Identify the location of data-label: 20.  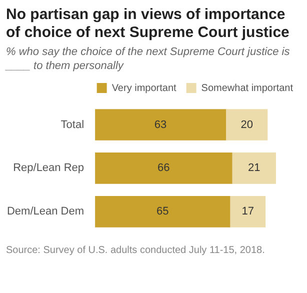
(246, 124).